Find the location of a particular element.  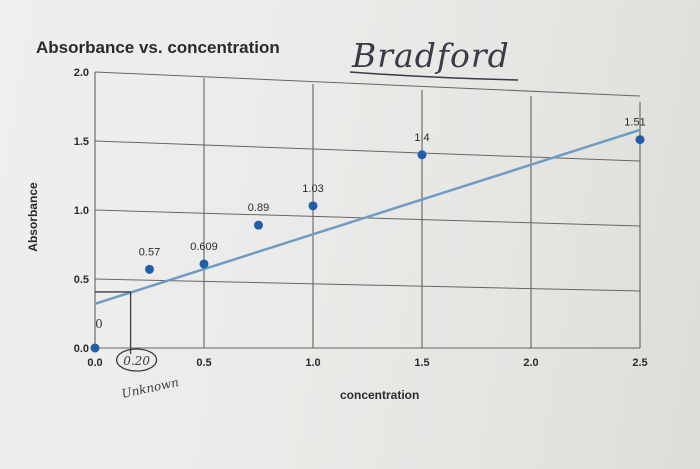

y-tick-label: 1.5 is located at coordinates (81, 142).